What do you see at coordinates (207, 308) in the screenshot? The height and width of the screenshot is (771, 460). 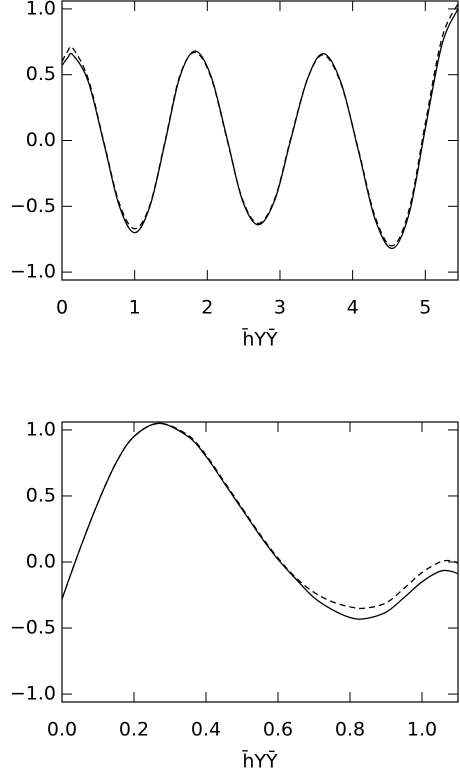 I see `x-tick-label: 2` at bounding box center [207, 308].